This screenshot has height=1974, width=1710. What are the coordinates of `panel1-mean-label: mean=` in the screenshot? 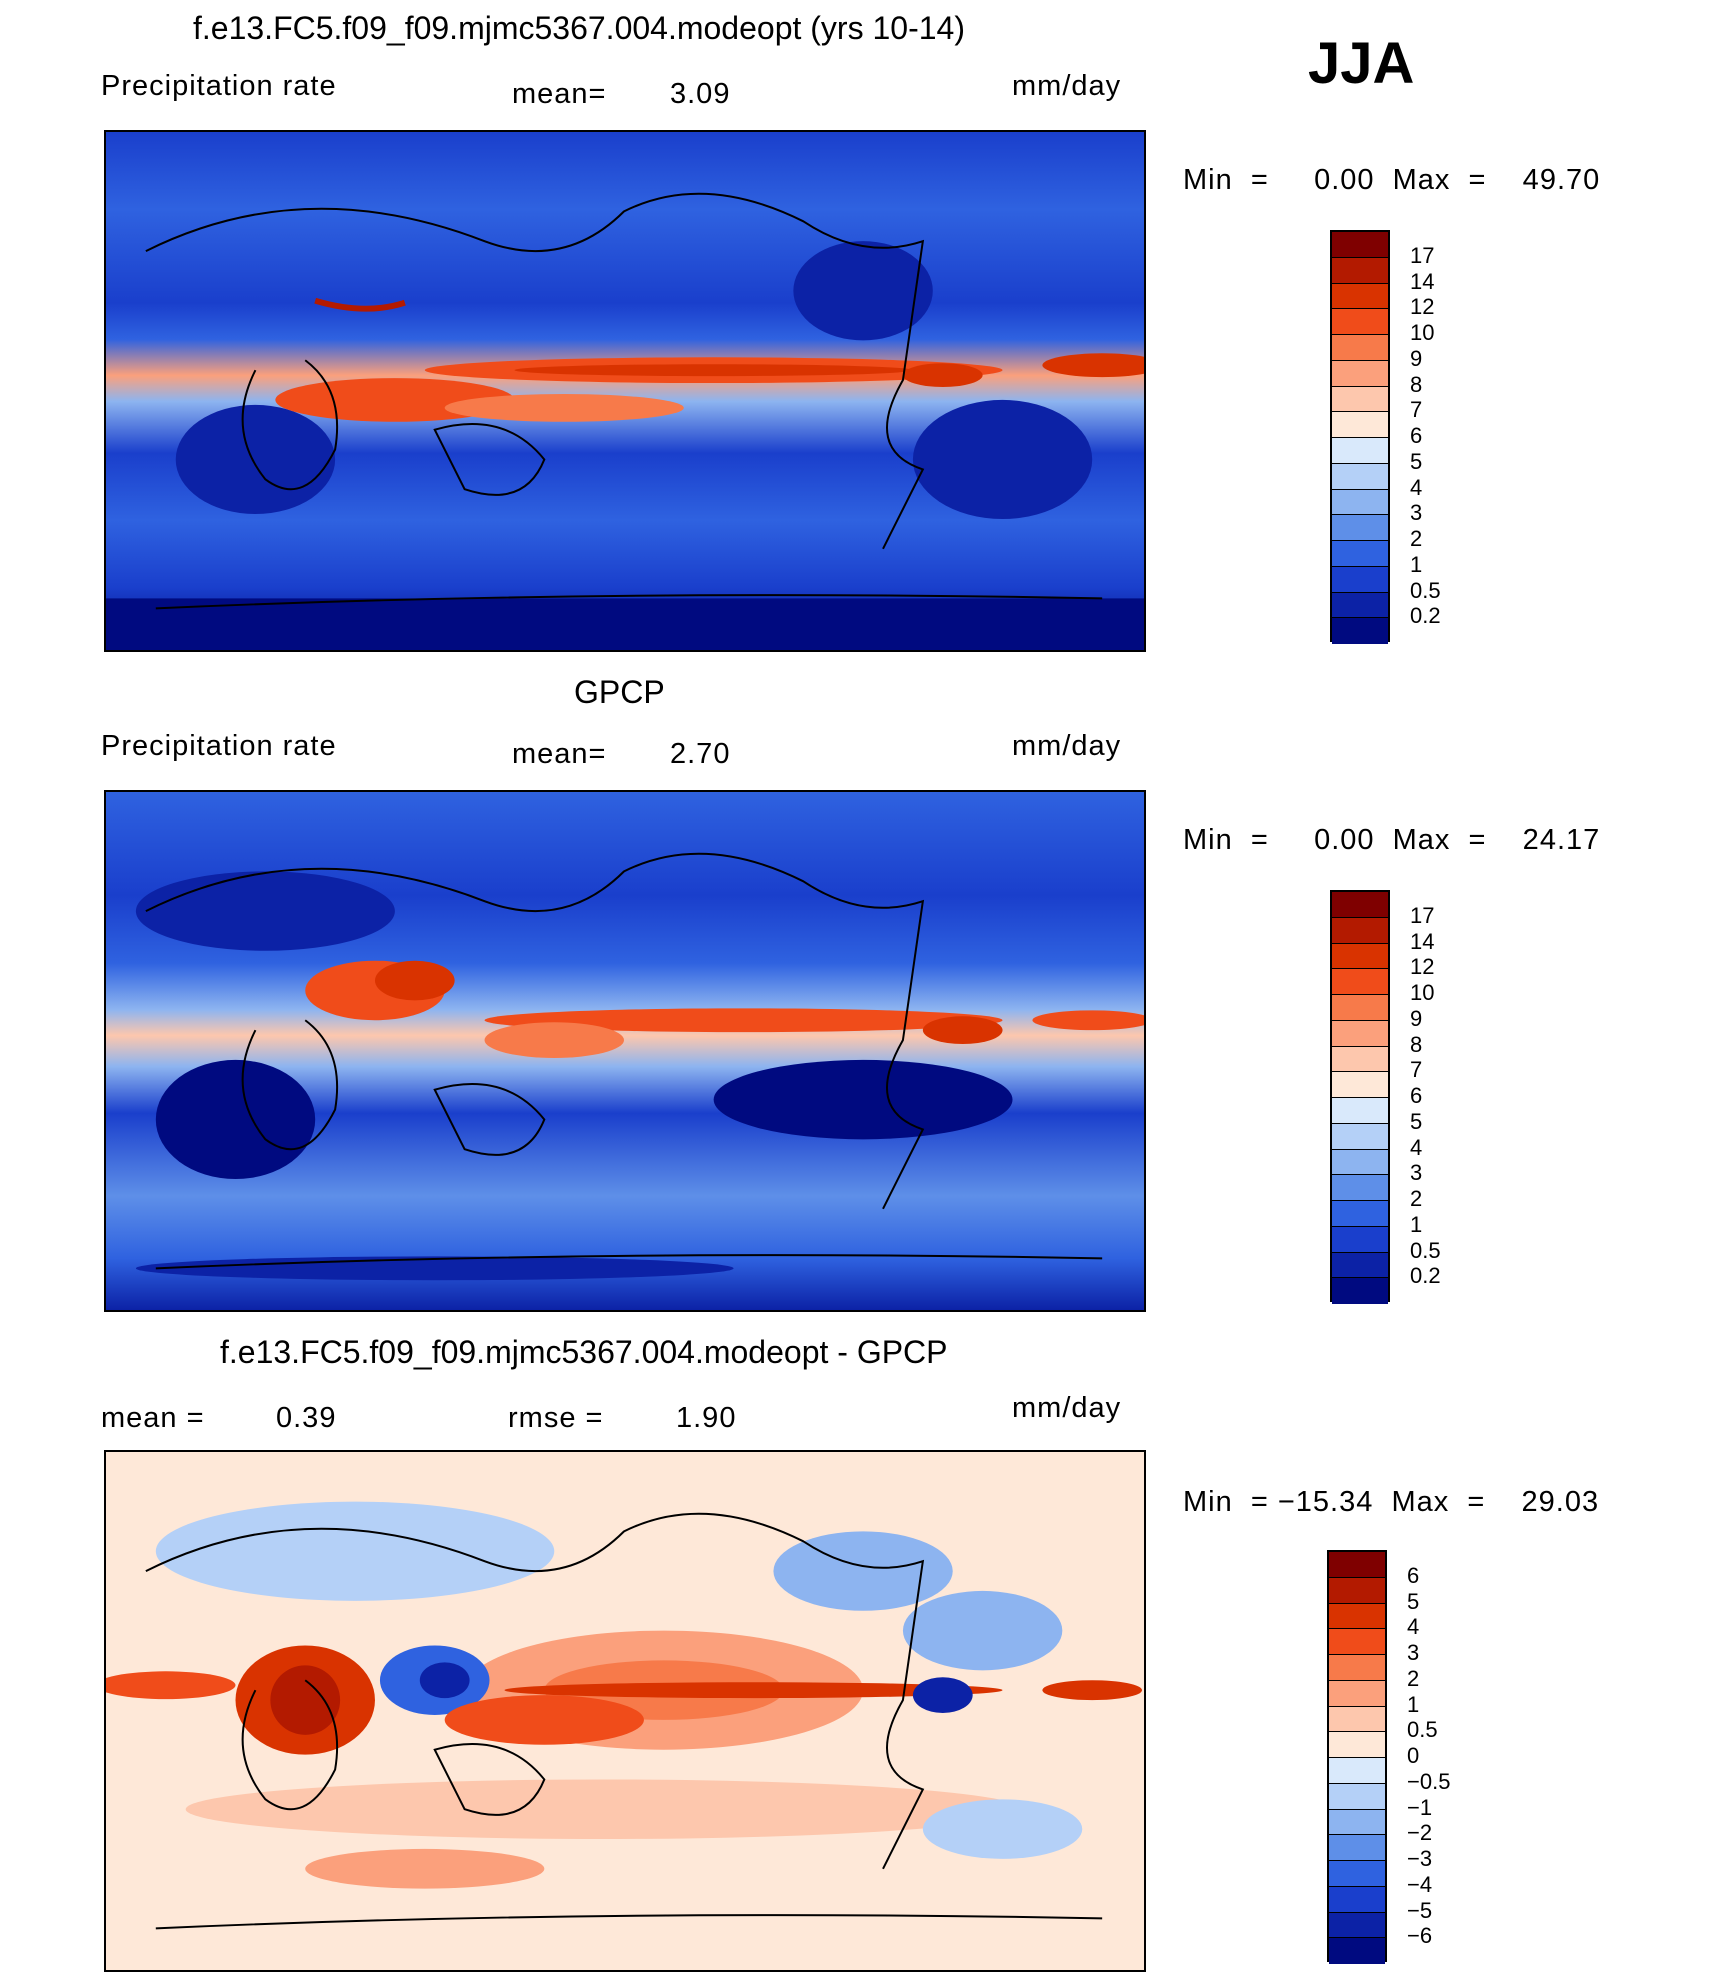 It's located at (559, 94).